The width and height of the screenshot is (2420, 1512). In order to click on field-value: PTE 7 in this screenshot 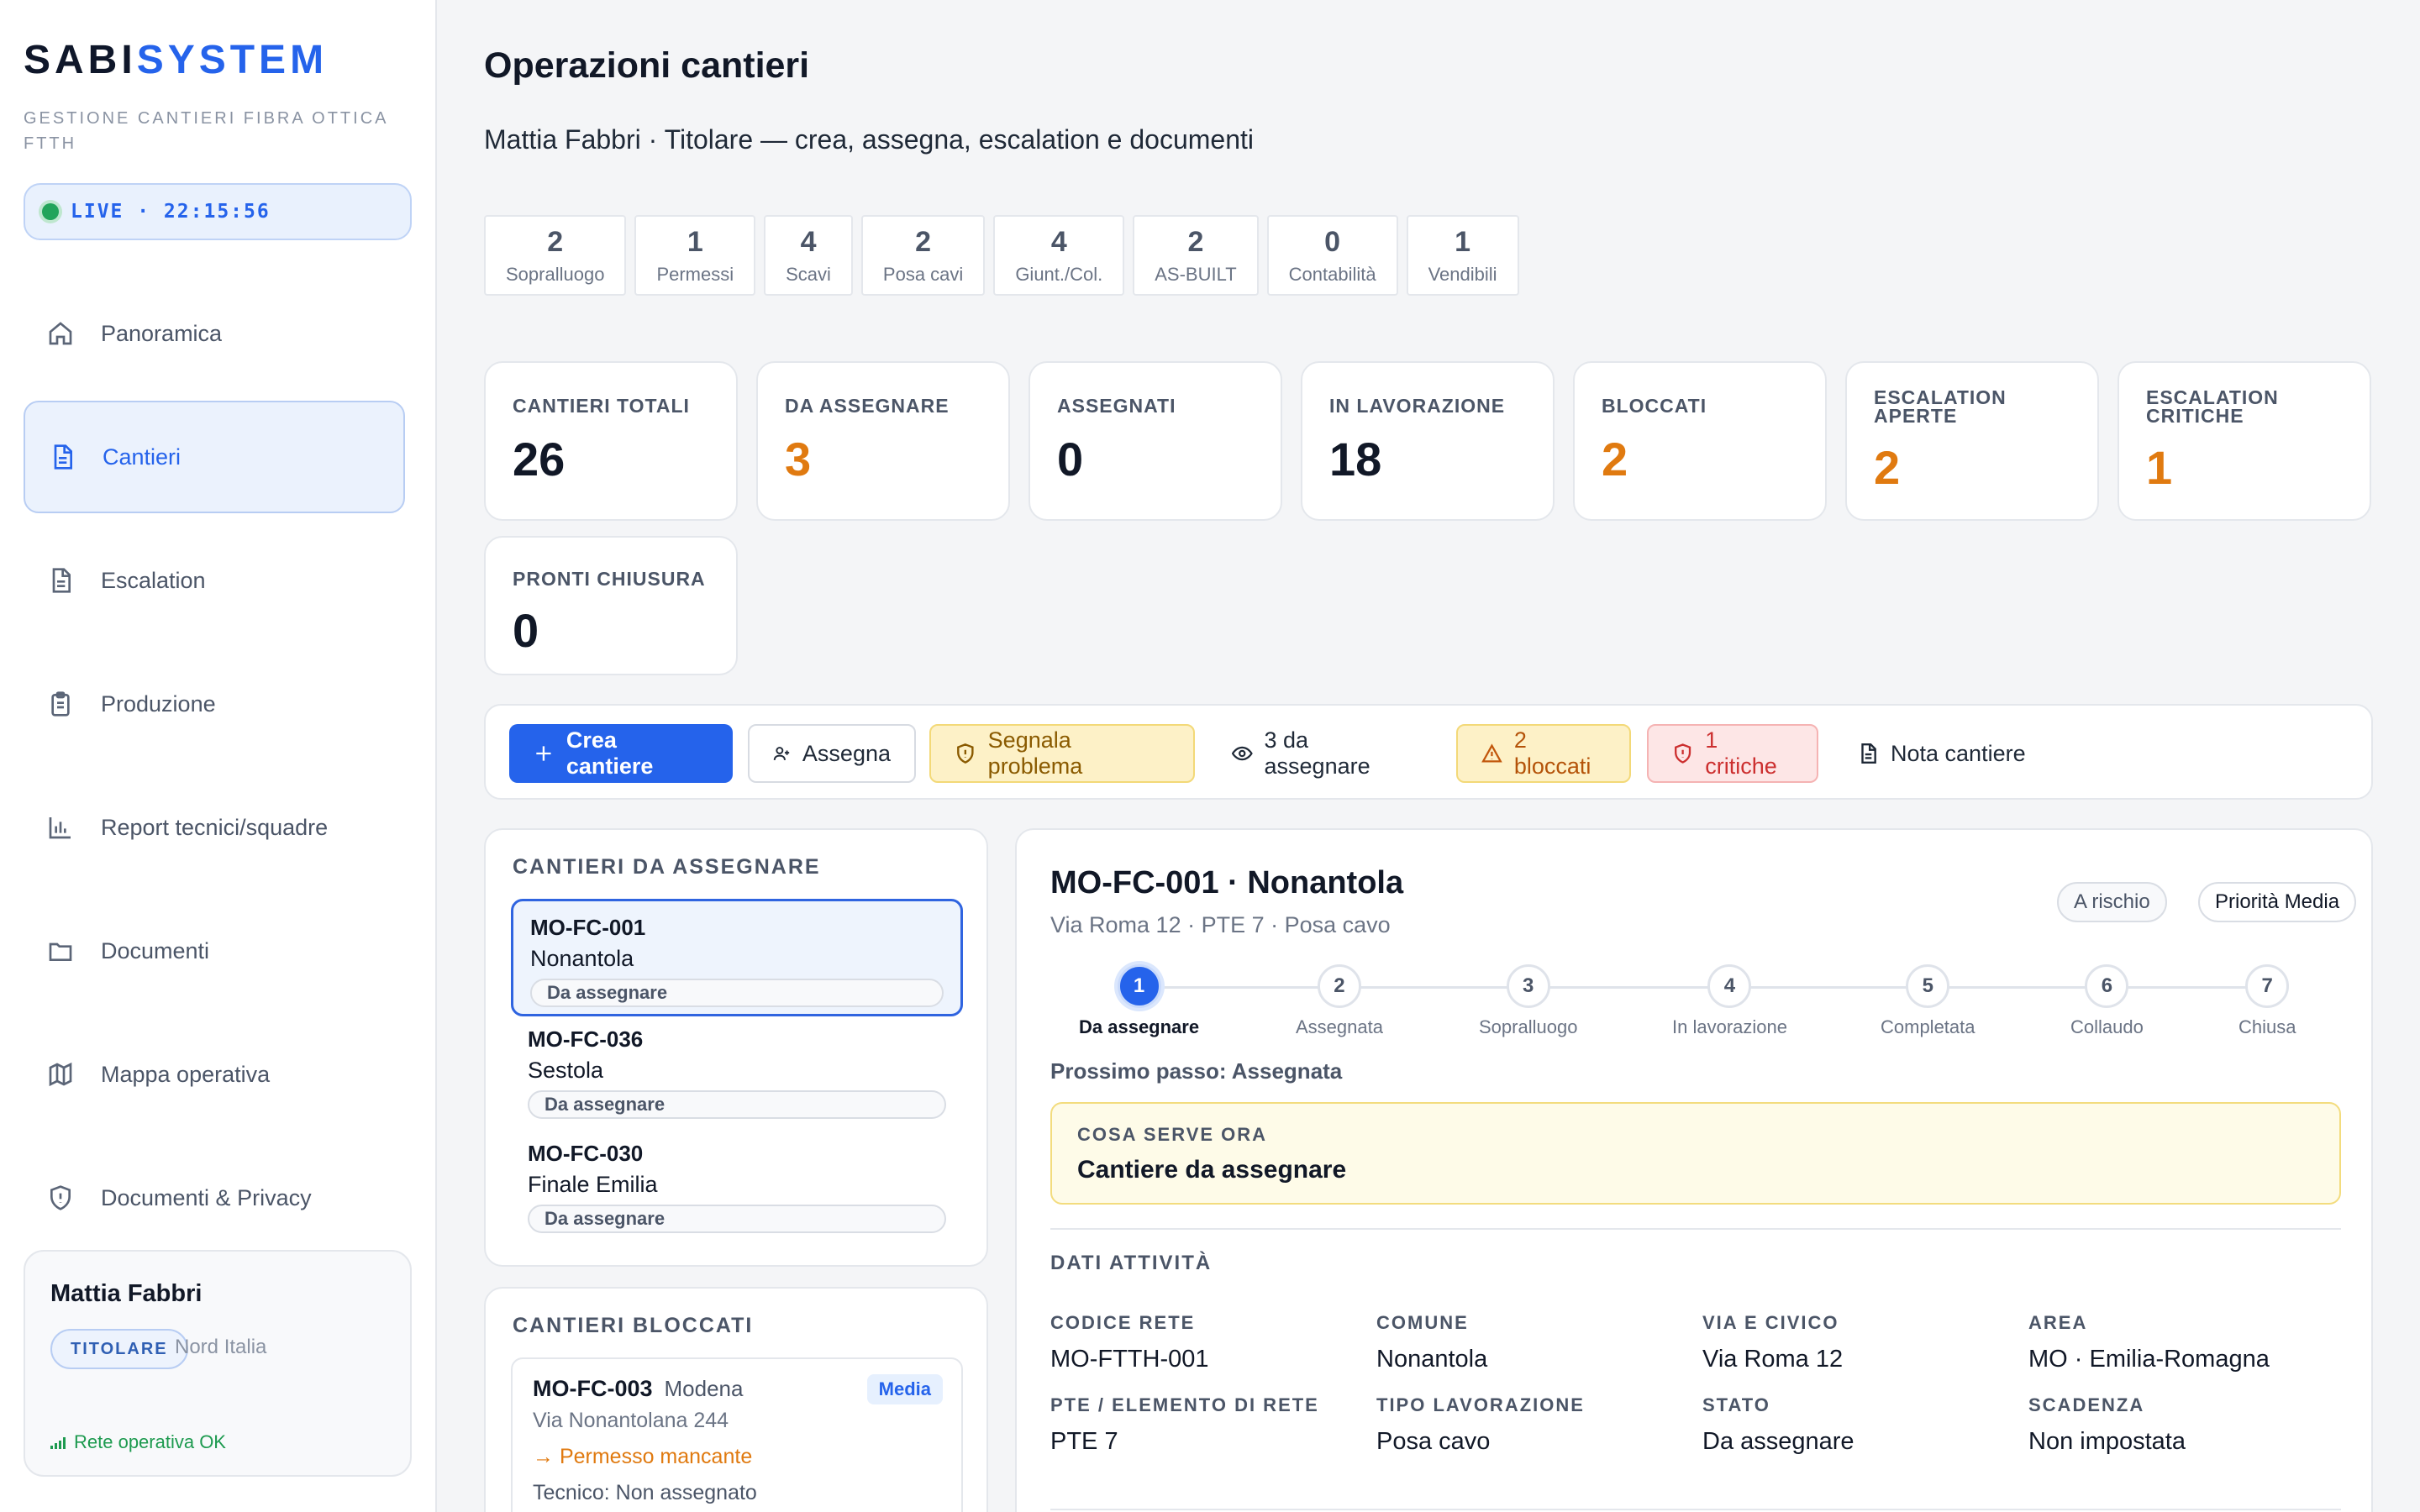, I will do `click(1084, 1441)`.